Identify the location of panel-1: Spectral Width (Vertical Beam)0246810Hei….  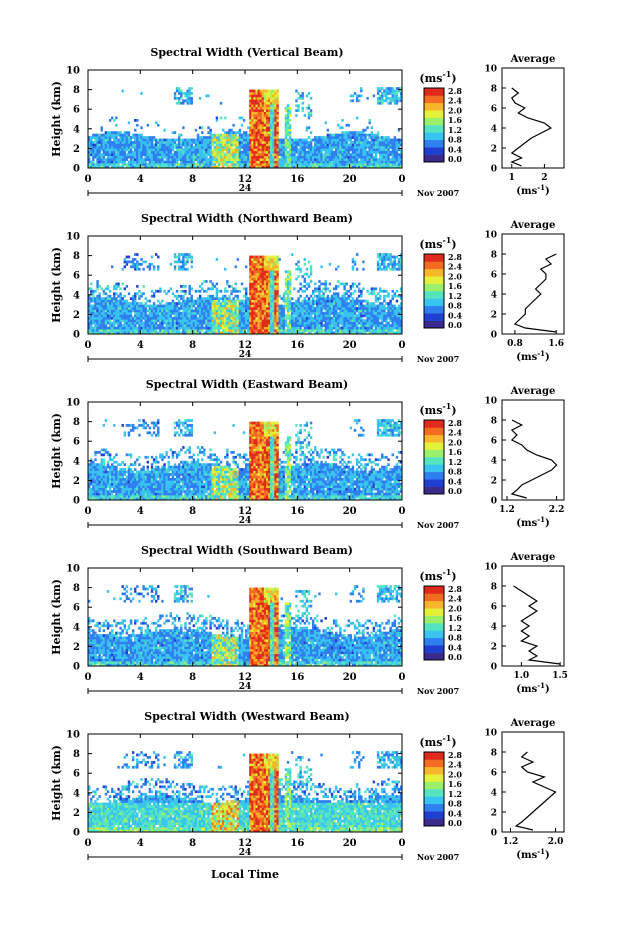
(307, 122).